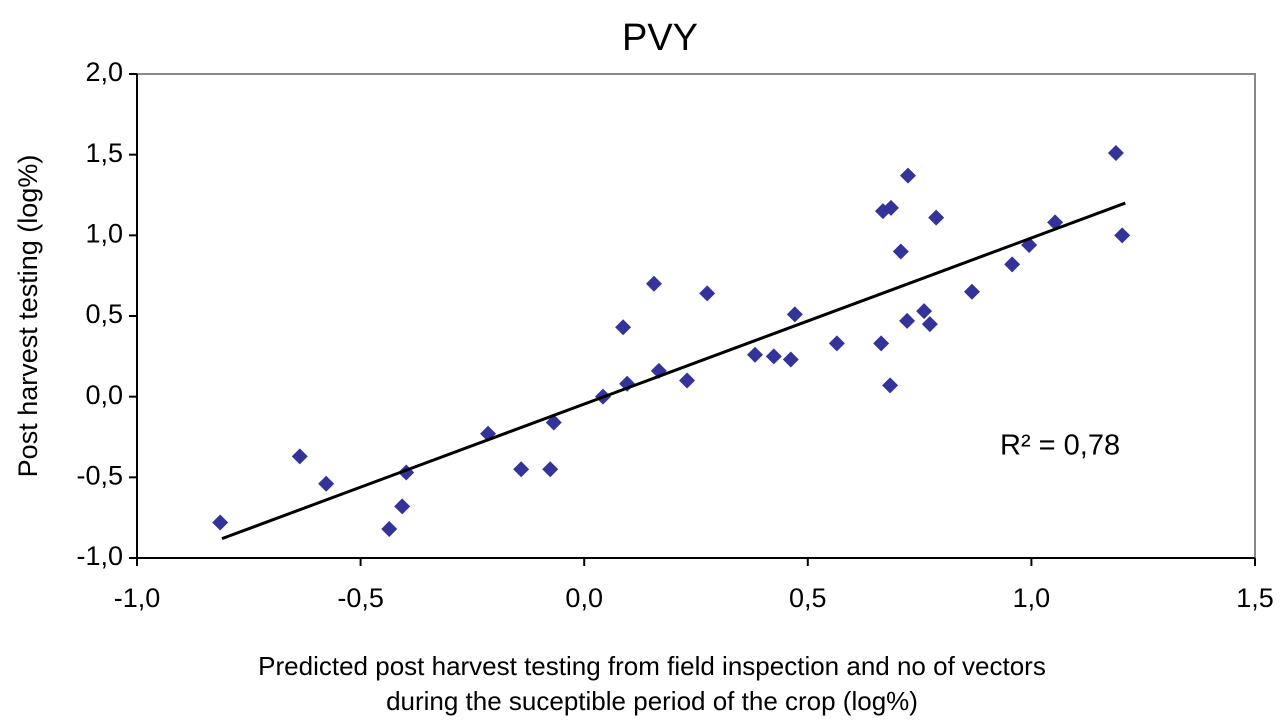 Image resolution: width=1284 pixels, height=725 pixels. What do you see at coordinates (360, 598) in the screenshot?
I see `x-tick-label: -0,5` at bounding box center [360, 598].